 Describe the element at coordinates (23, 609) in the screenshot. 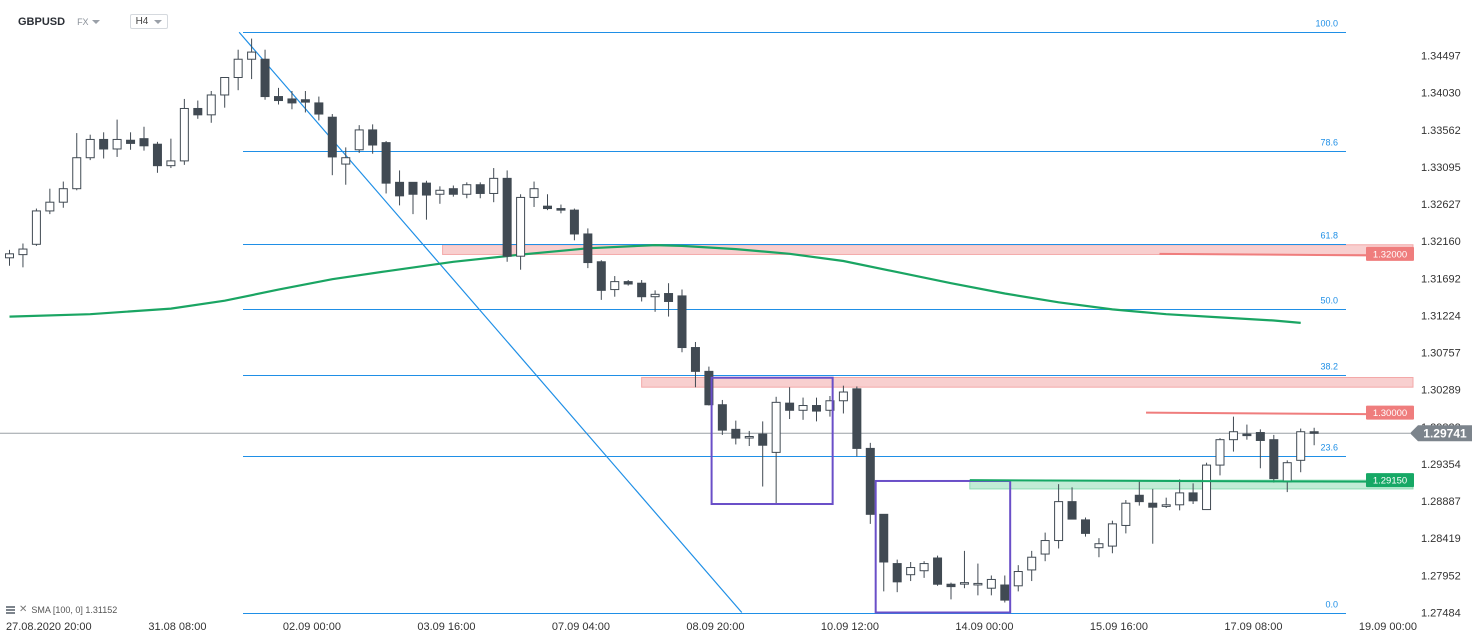

I see `close-icon: ✕` at that location.